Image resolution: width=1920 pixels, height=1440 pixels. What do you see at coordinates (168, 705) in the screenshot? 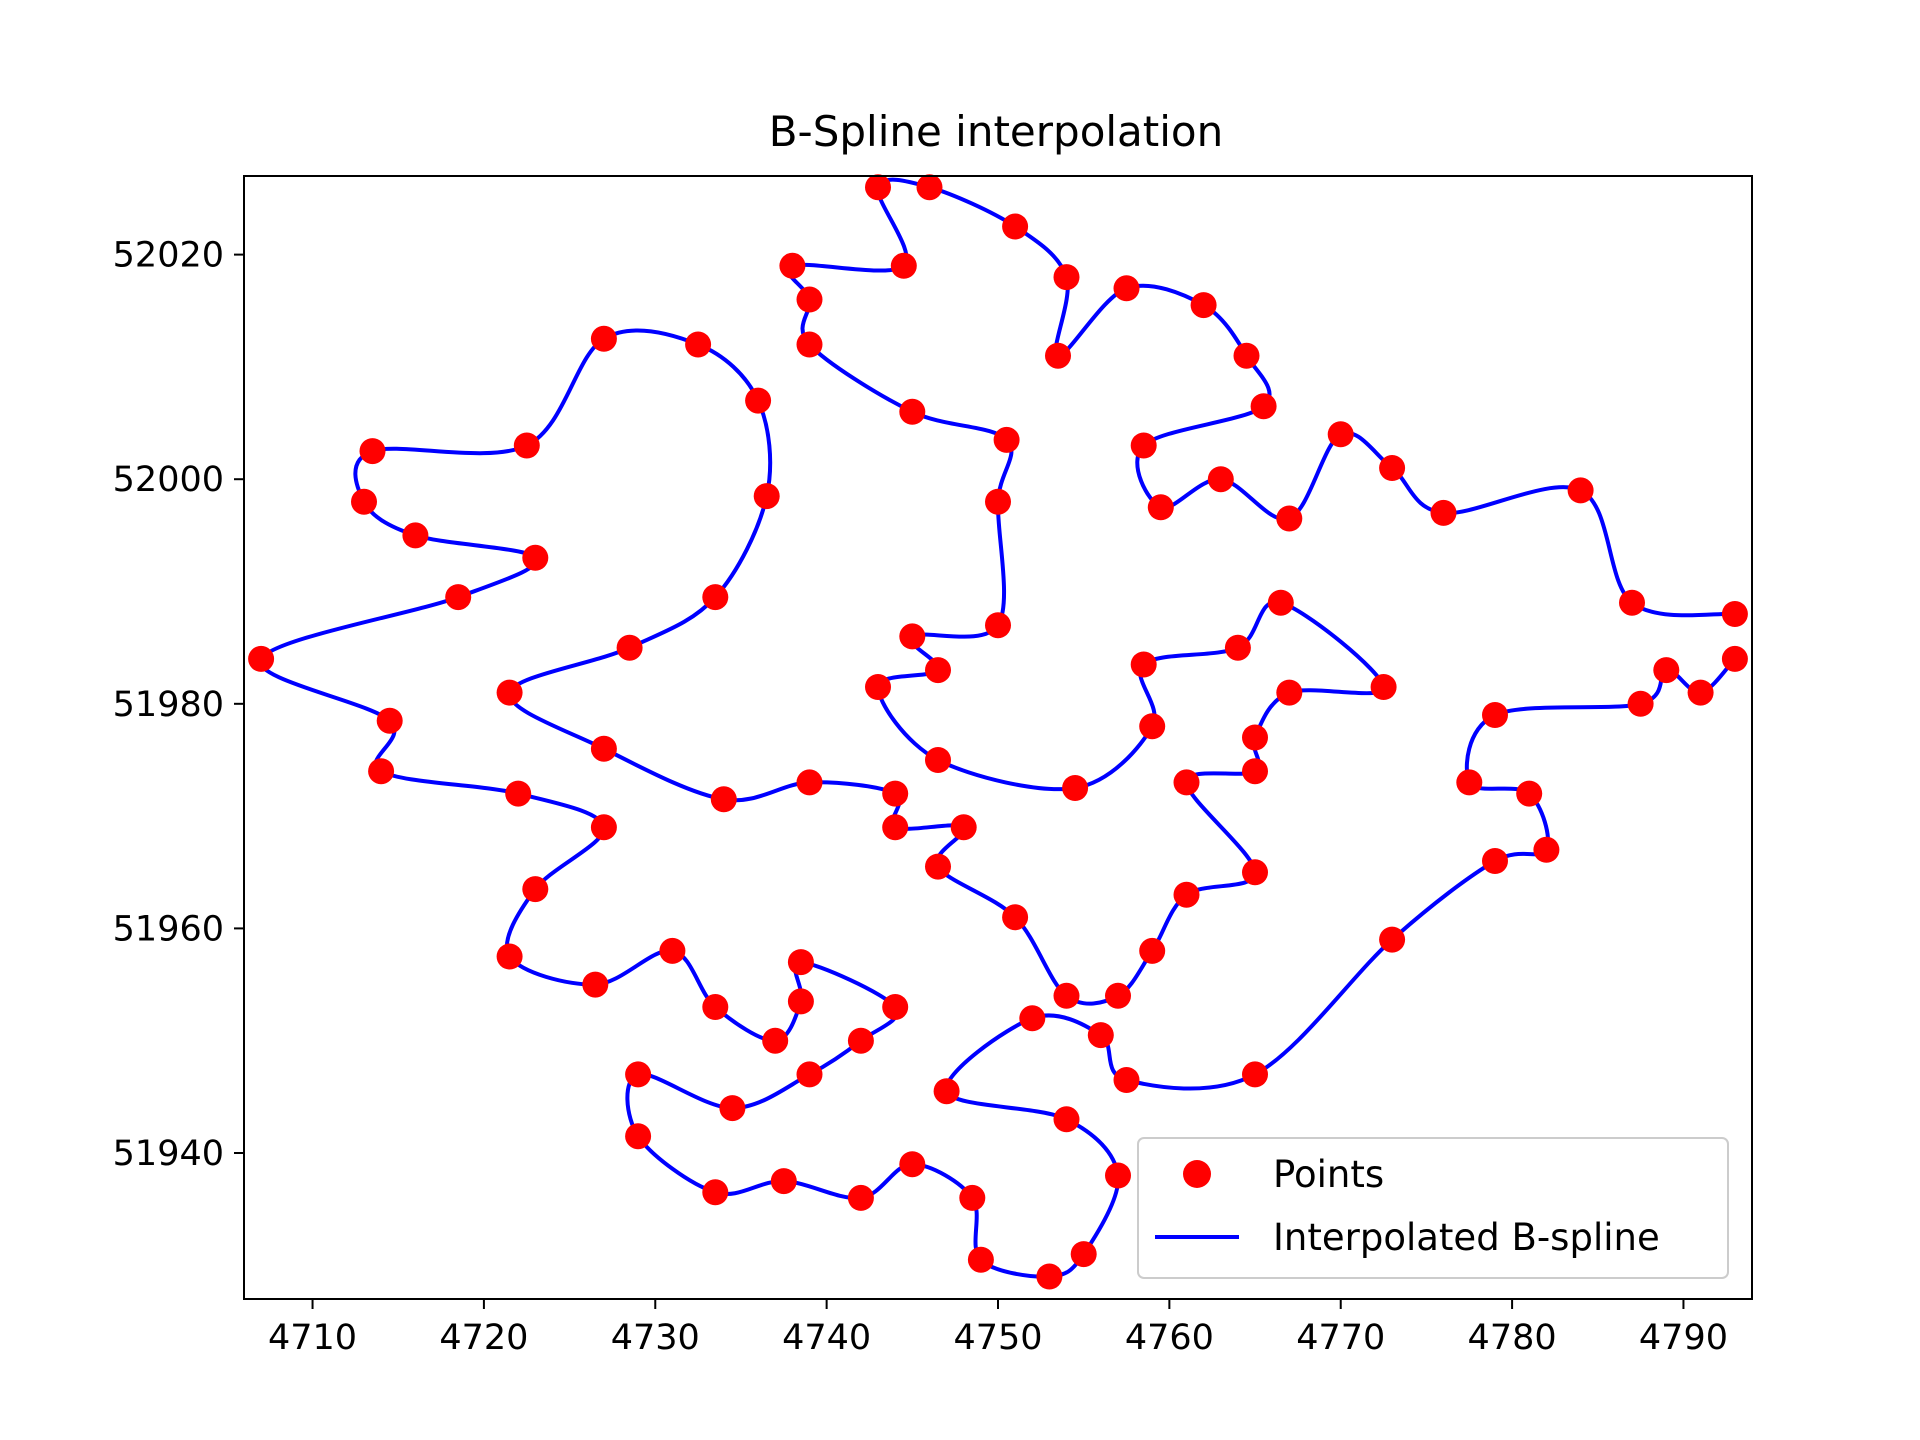
I see `y-tick-label: 51980` at bounding box center [168, 705].